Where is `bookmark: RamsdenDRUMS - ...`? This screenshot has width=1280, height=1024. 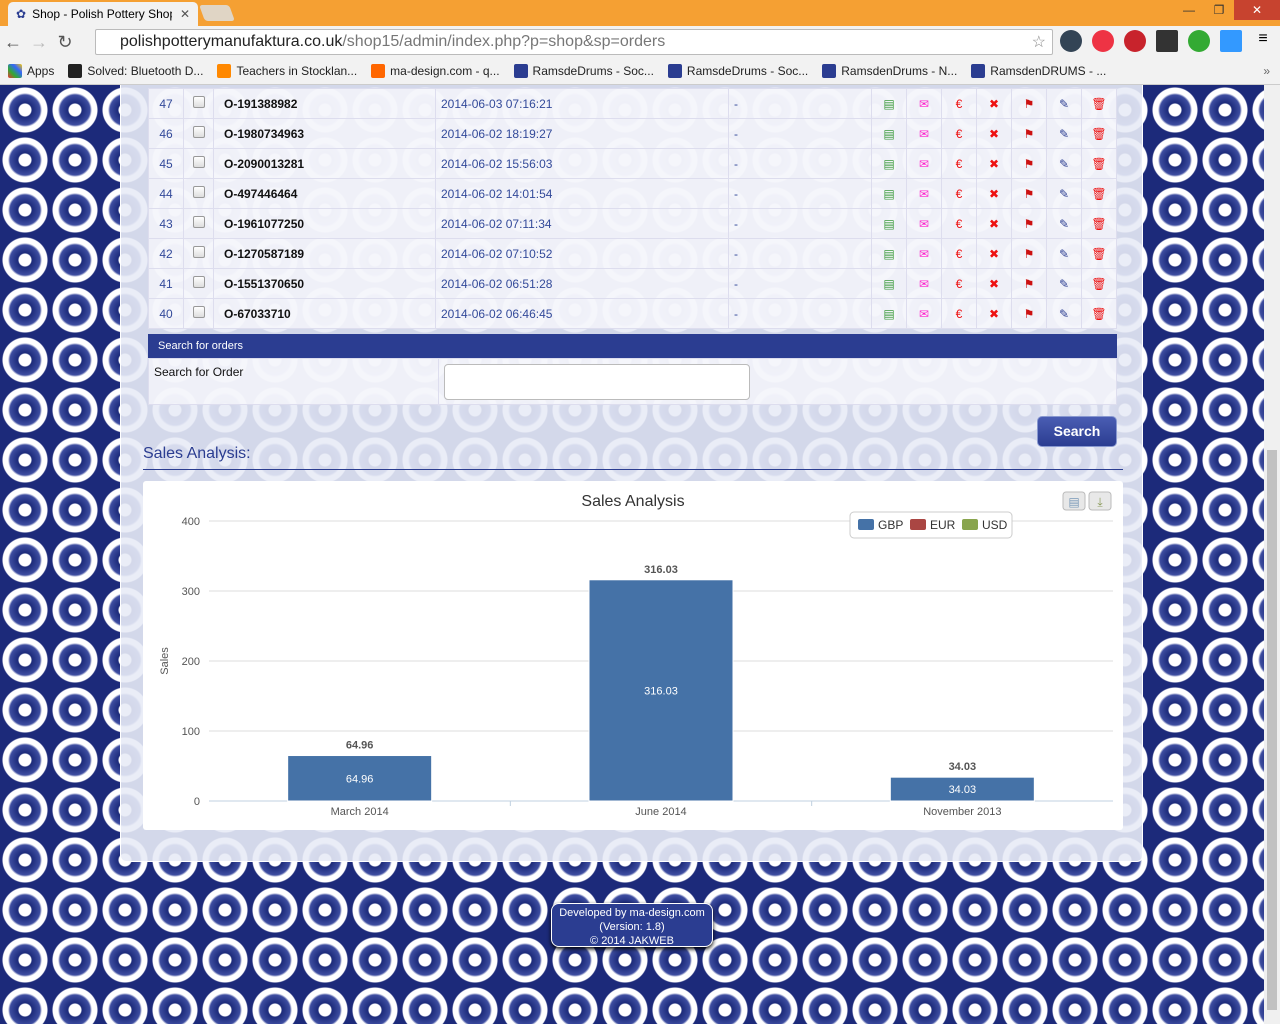 bookmark: RamsdenDRUMS - ... is located at coordinates (1038, 71).